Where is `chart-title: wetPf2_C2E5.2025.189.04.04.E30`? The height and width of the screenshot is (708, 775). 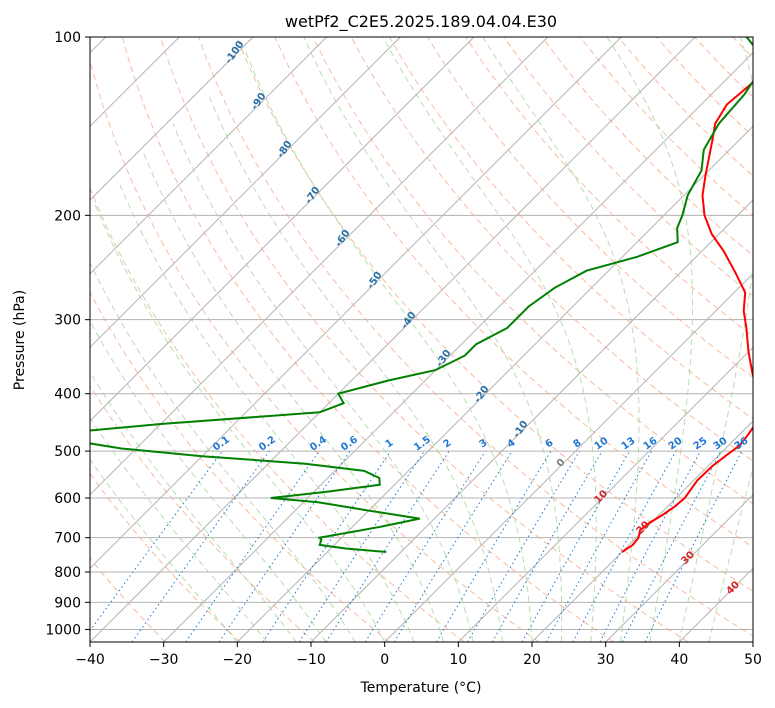 chart-title: wetPf2_C2E5.2025.189.04.04.E30 is located at coordinates (421, 22).